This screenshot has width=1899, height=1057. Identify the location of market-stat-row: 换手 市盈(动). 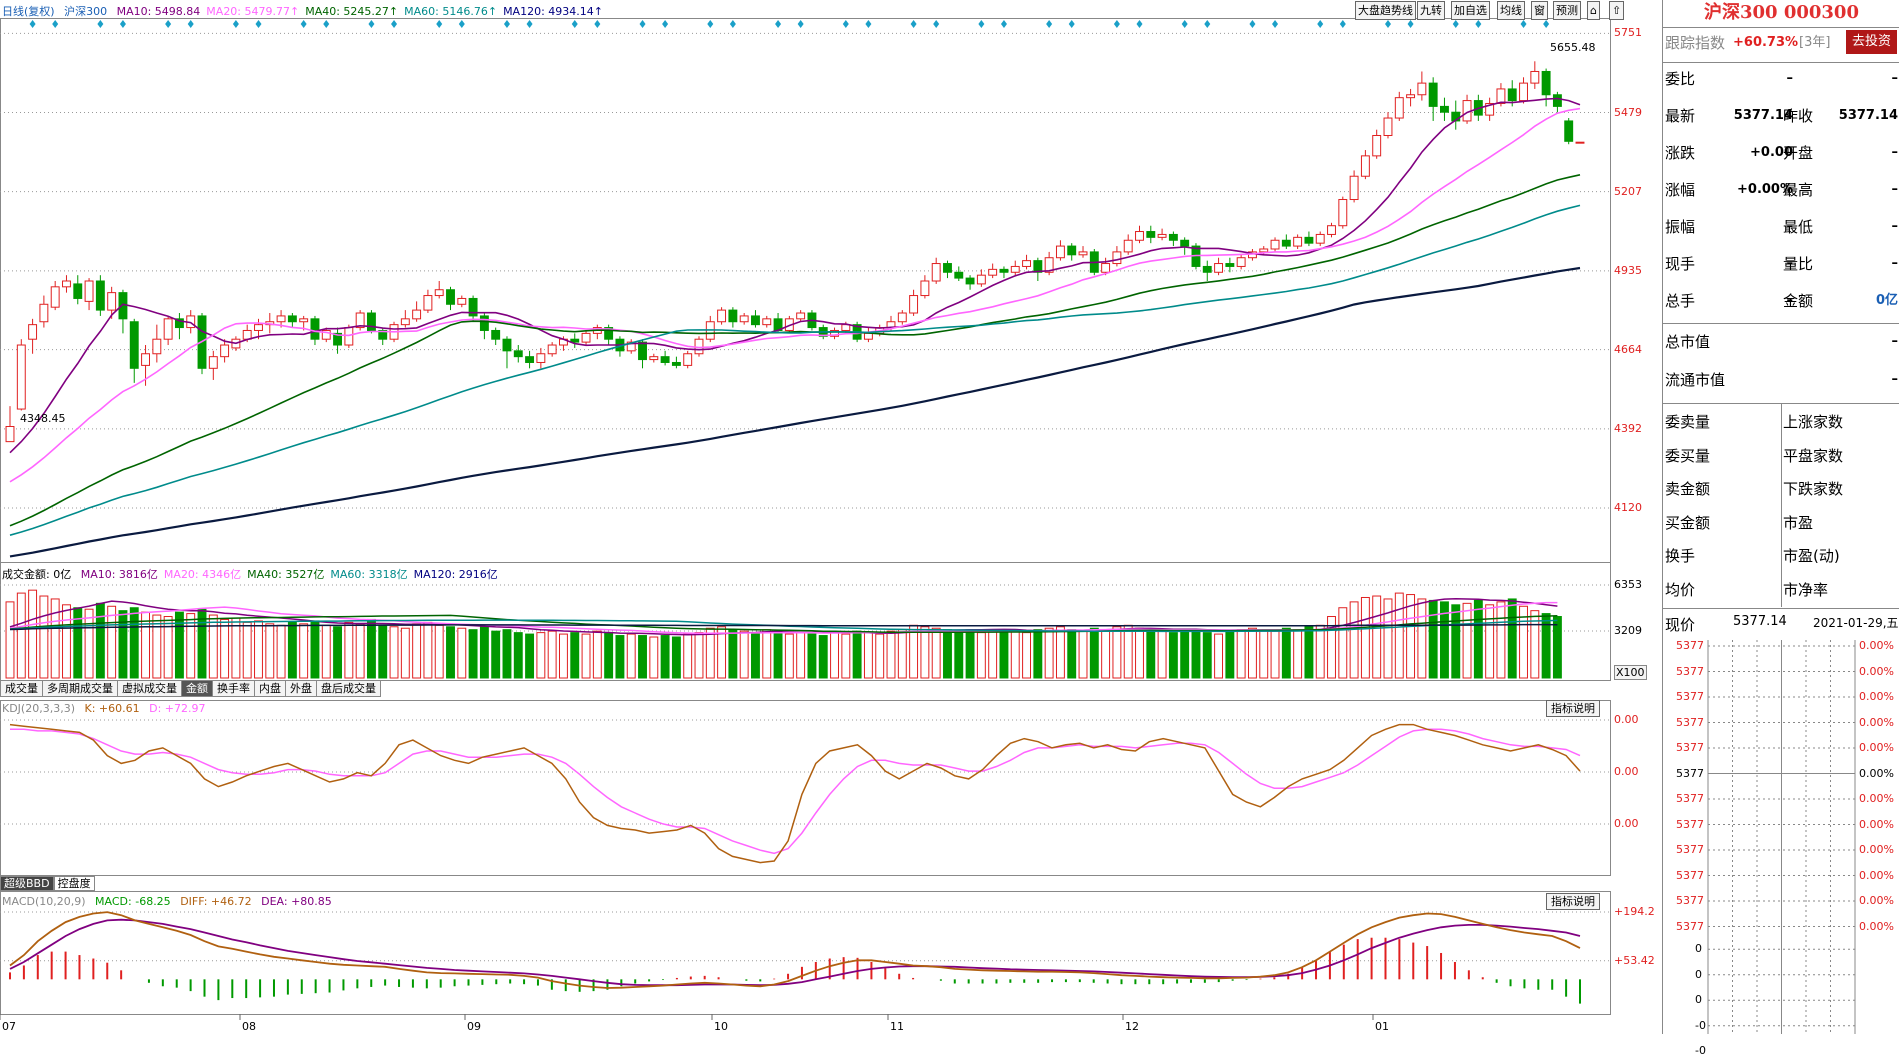
(1781, 556).